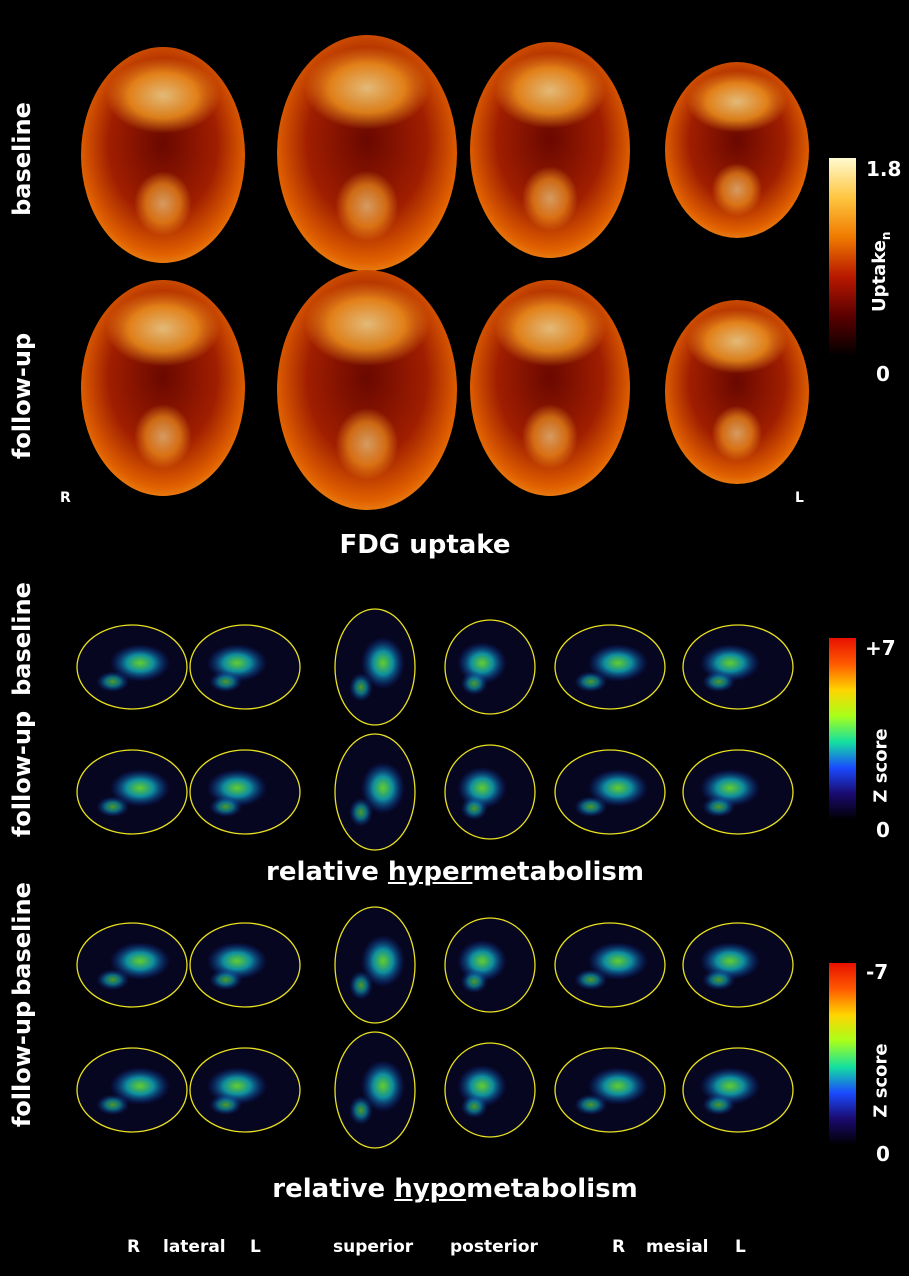  I want to click on footer-superior: superior, so click(373, 1247).